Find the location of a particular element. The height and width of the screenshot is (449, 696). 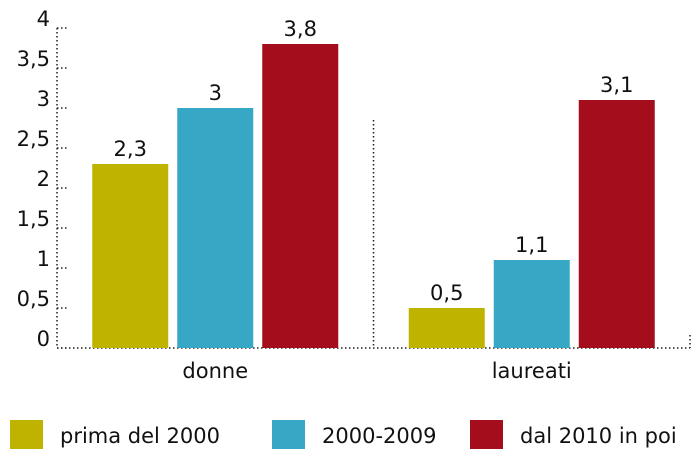

y-tick-label: 1 is located at coordinates (43, 259).